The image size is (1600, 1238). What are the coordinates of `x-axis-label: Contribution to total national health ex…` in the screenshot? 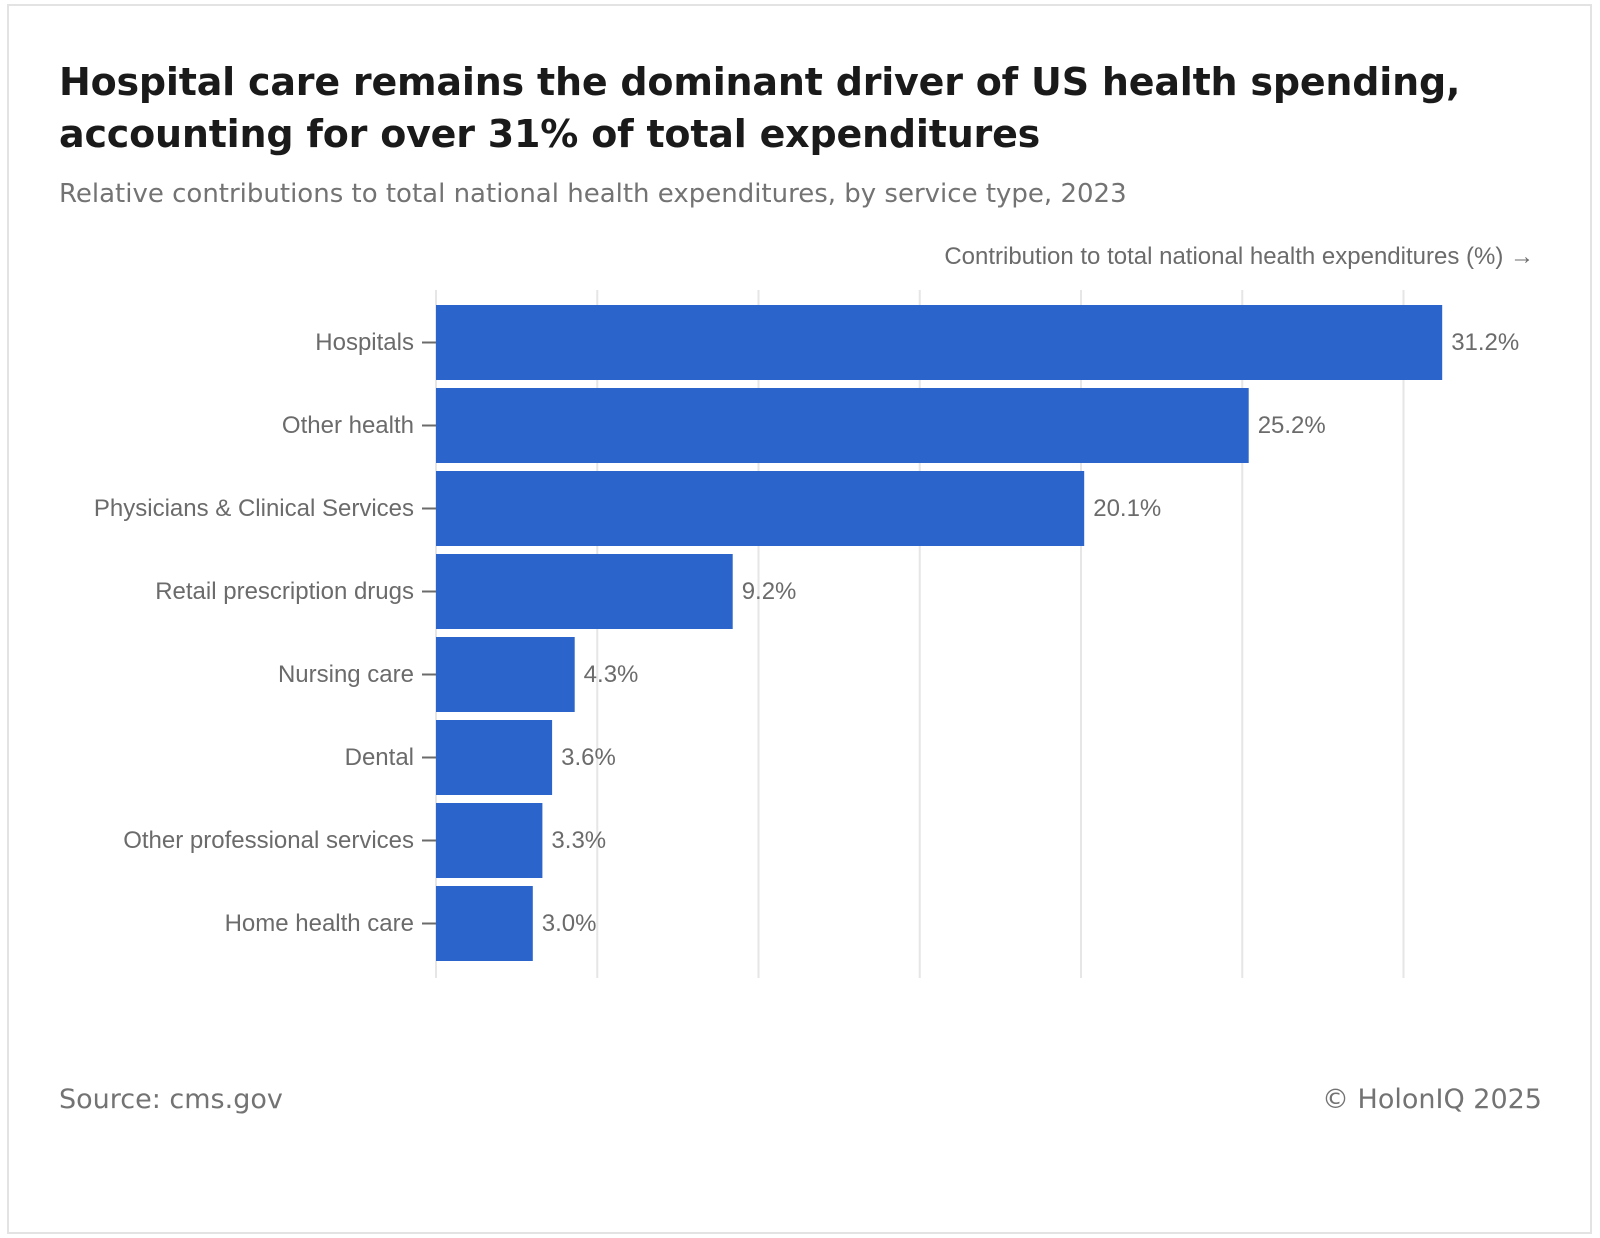 It's located at (1239, 256).